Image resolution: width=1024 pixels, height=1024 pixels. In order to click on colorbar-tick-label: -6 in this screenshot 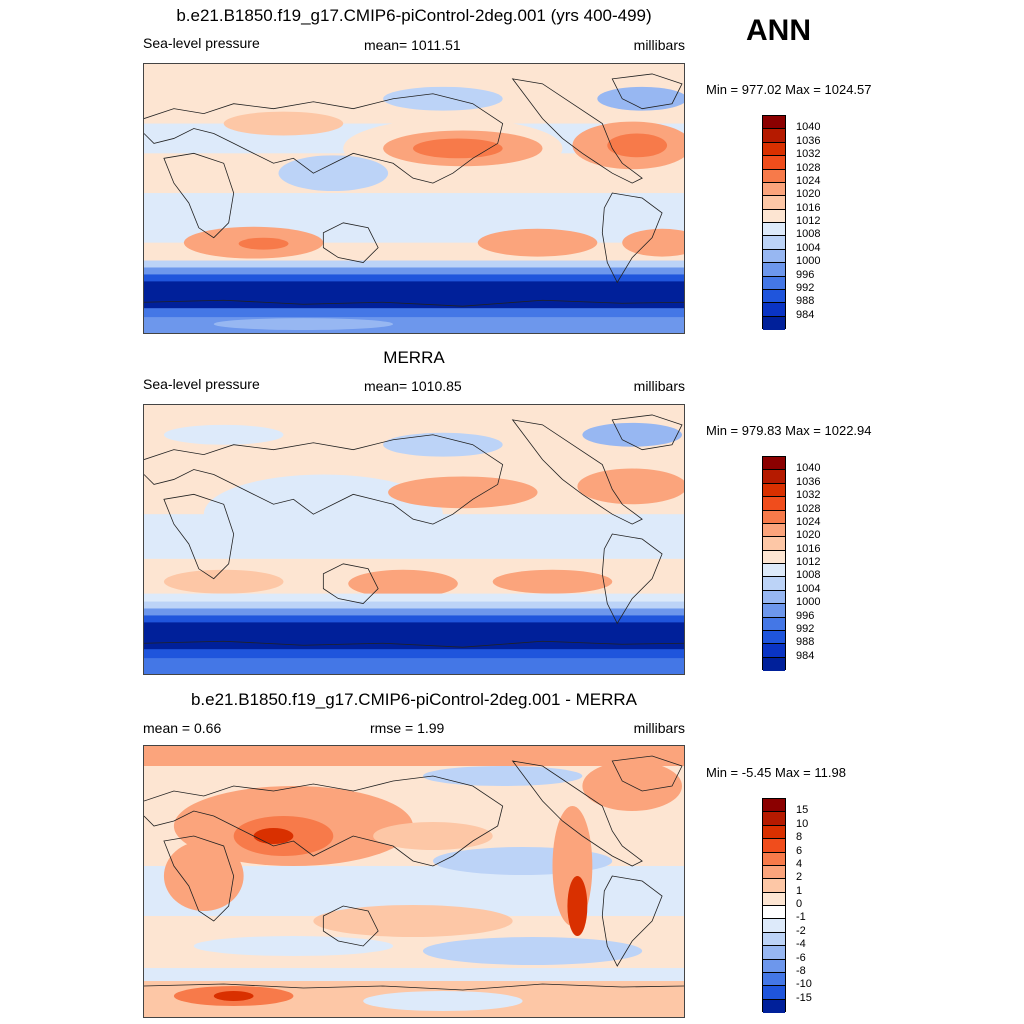, I will do `click(801, 957)`.